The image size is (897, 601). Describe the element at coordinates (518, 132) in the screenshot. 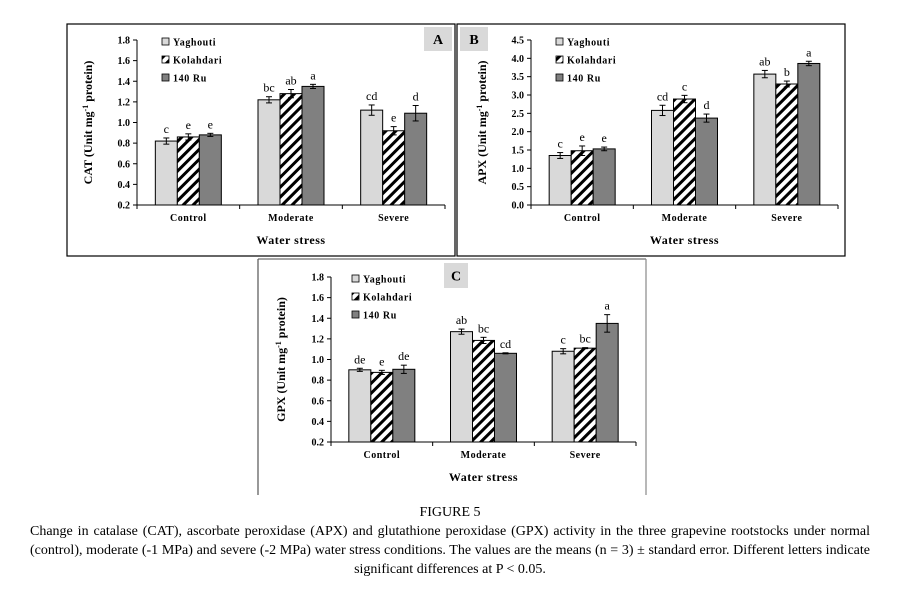

I see `y-tick-label: 2.0` at that location.